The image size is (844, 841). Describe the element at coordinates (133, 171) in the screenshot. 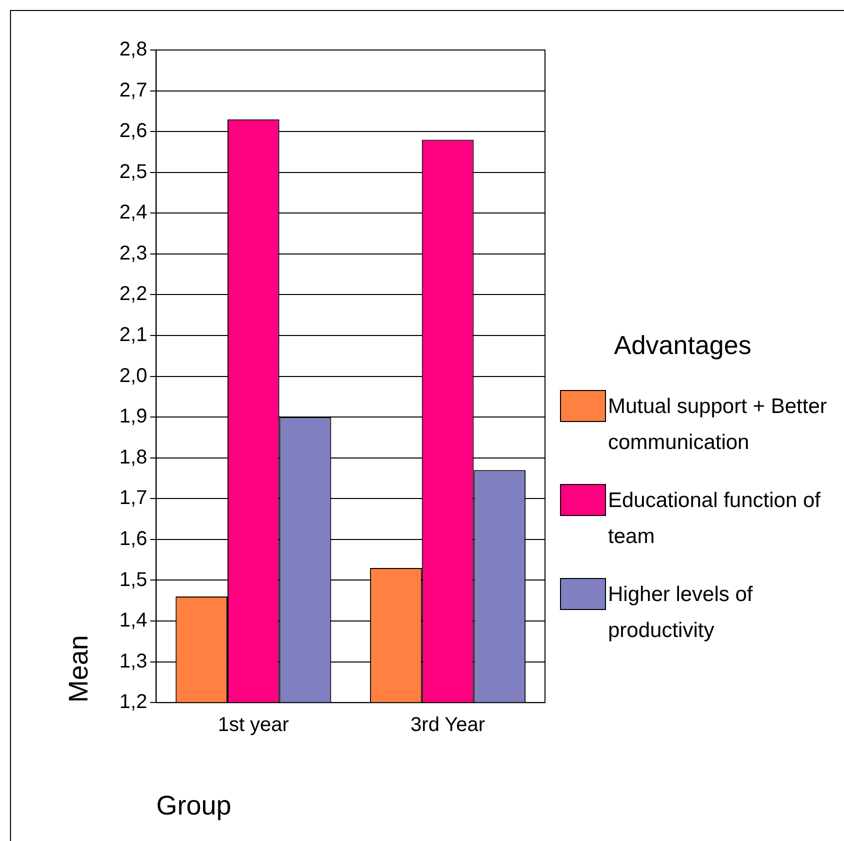

I see `y-tick-label: 2,5` at that location.